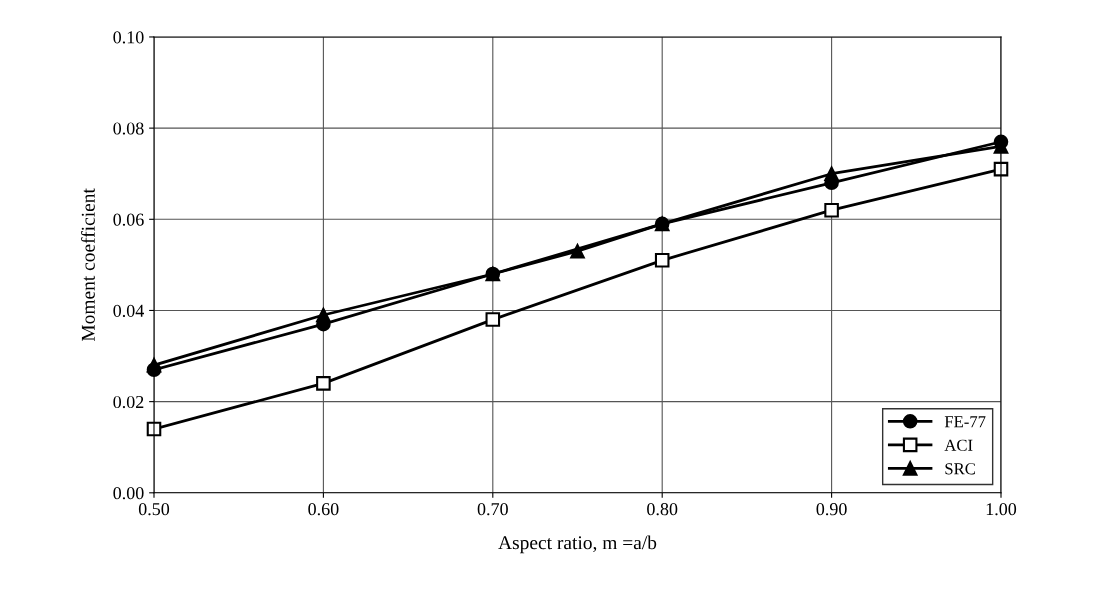 Image resolution: width=1100 pixels, height=616 pixels. What do you see at coordinates (323, 509) in the screenshot?
I see `x-tick-label: 0.60` at bounding box center [323, 509].